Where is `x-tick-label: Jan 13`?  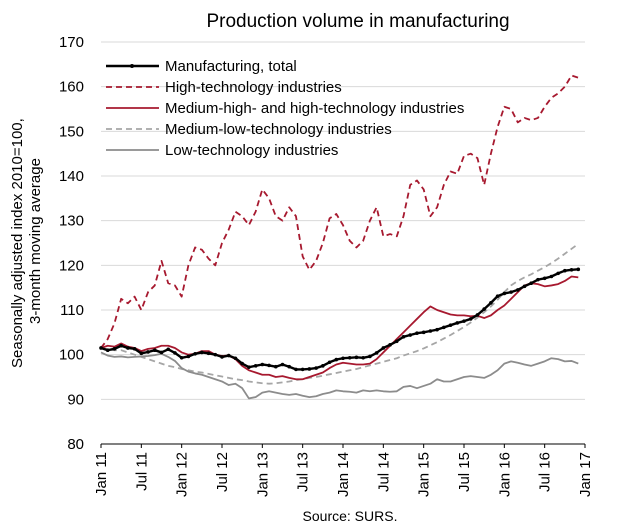
x-tick-label: Jan 13 is located at coordinates (262, 474).